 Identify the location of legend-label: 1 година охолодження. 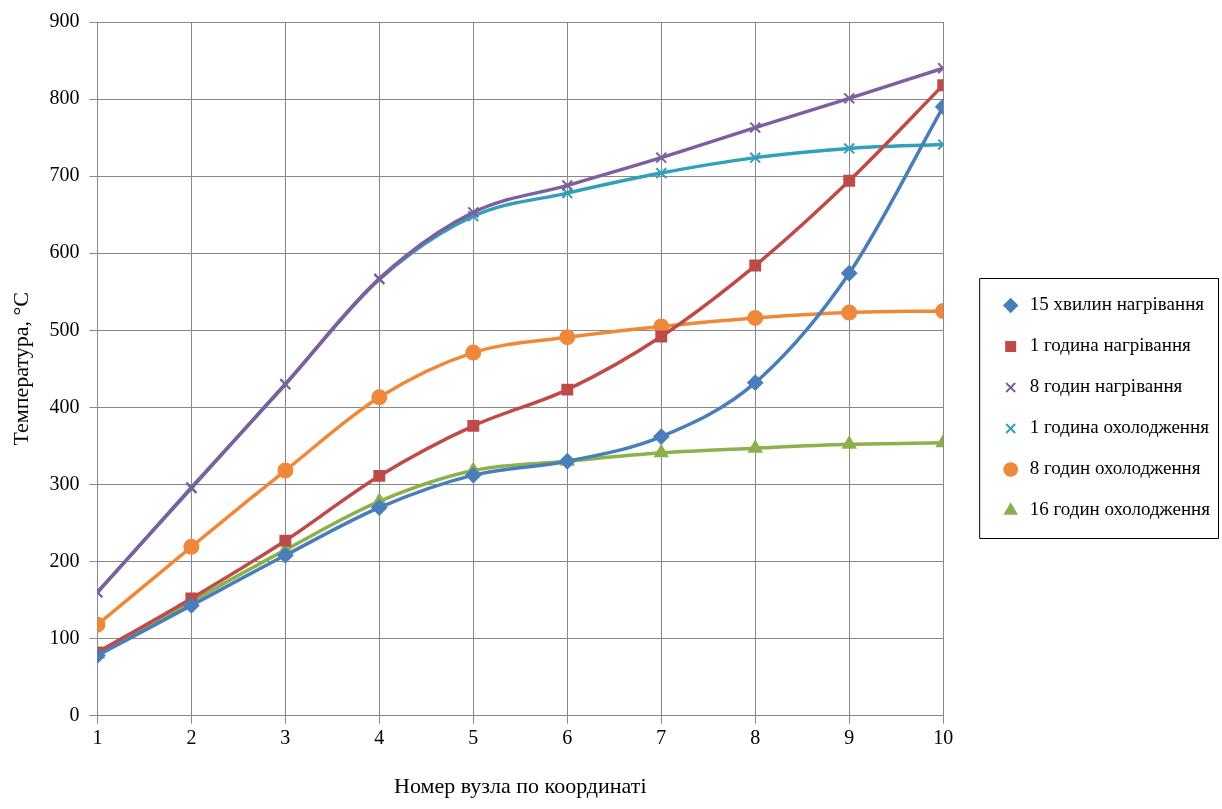
(1119, 427).